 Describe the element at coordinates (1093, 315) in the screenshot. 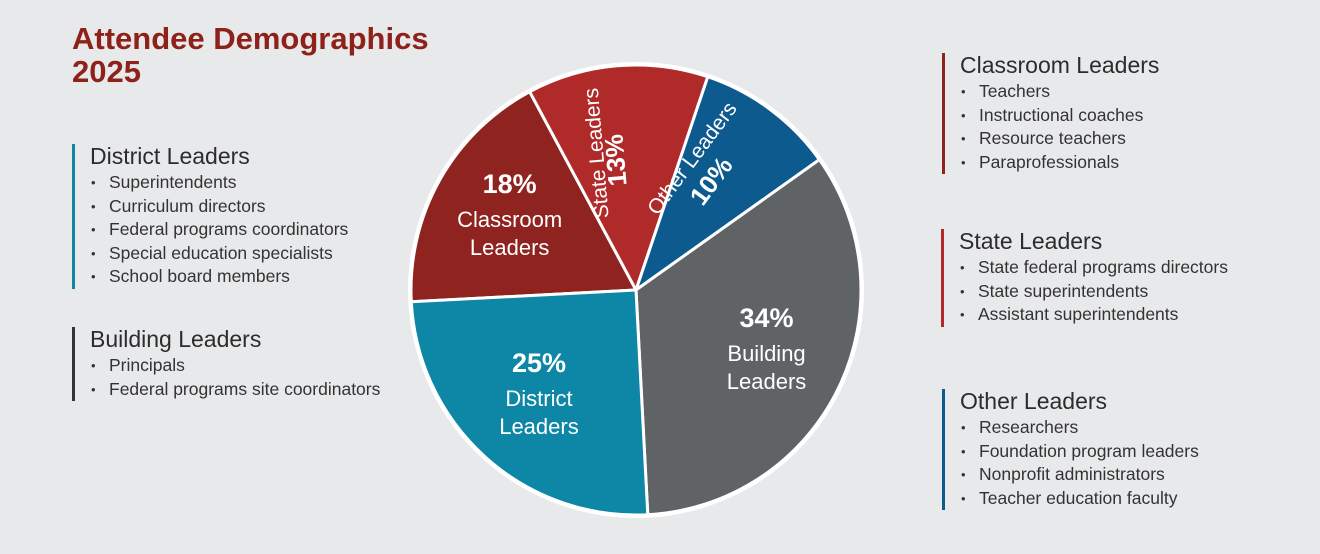

I see `list-item: Assistant superintendents` at that location.